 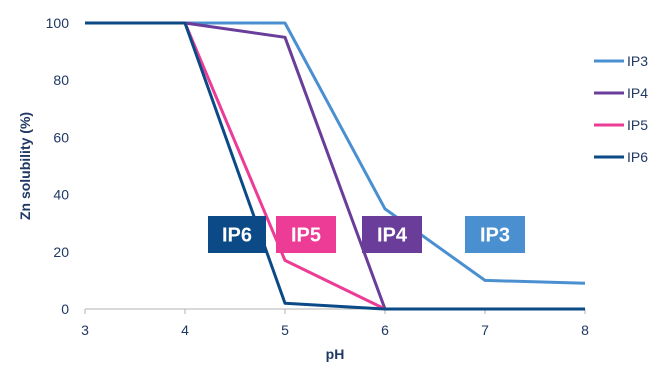 What do you see at coordinates (25, 166) in the screenshot?
I see `y-axis-title: Zn solubility (%)` at bounding box center [25, 166].